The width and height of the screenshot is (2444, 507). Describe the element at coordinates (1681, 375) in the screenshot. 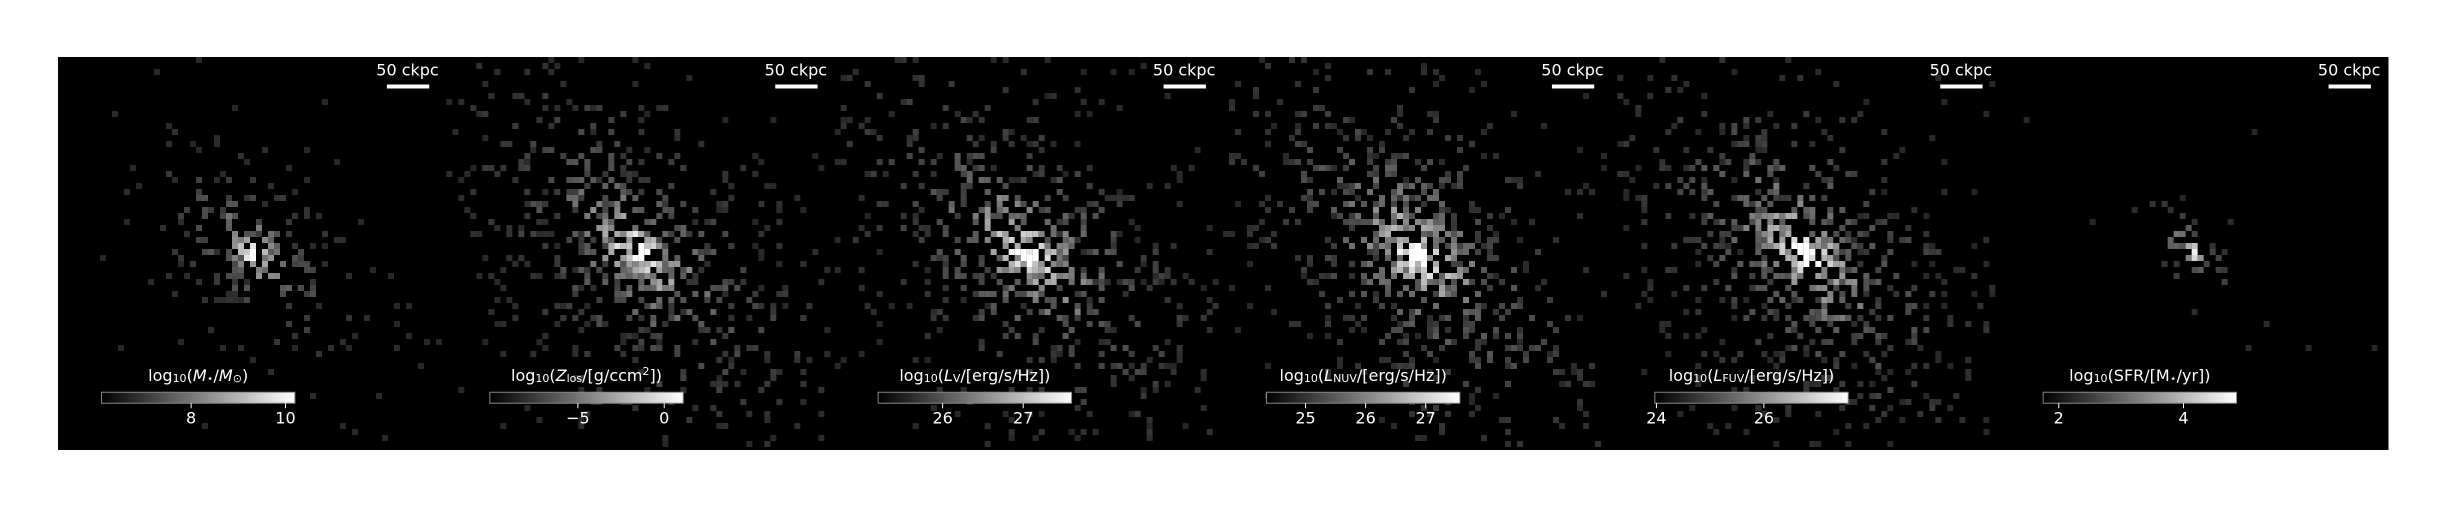

I see `colorbar-label-part: log` at that location.